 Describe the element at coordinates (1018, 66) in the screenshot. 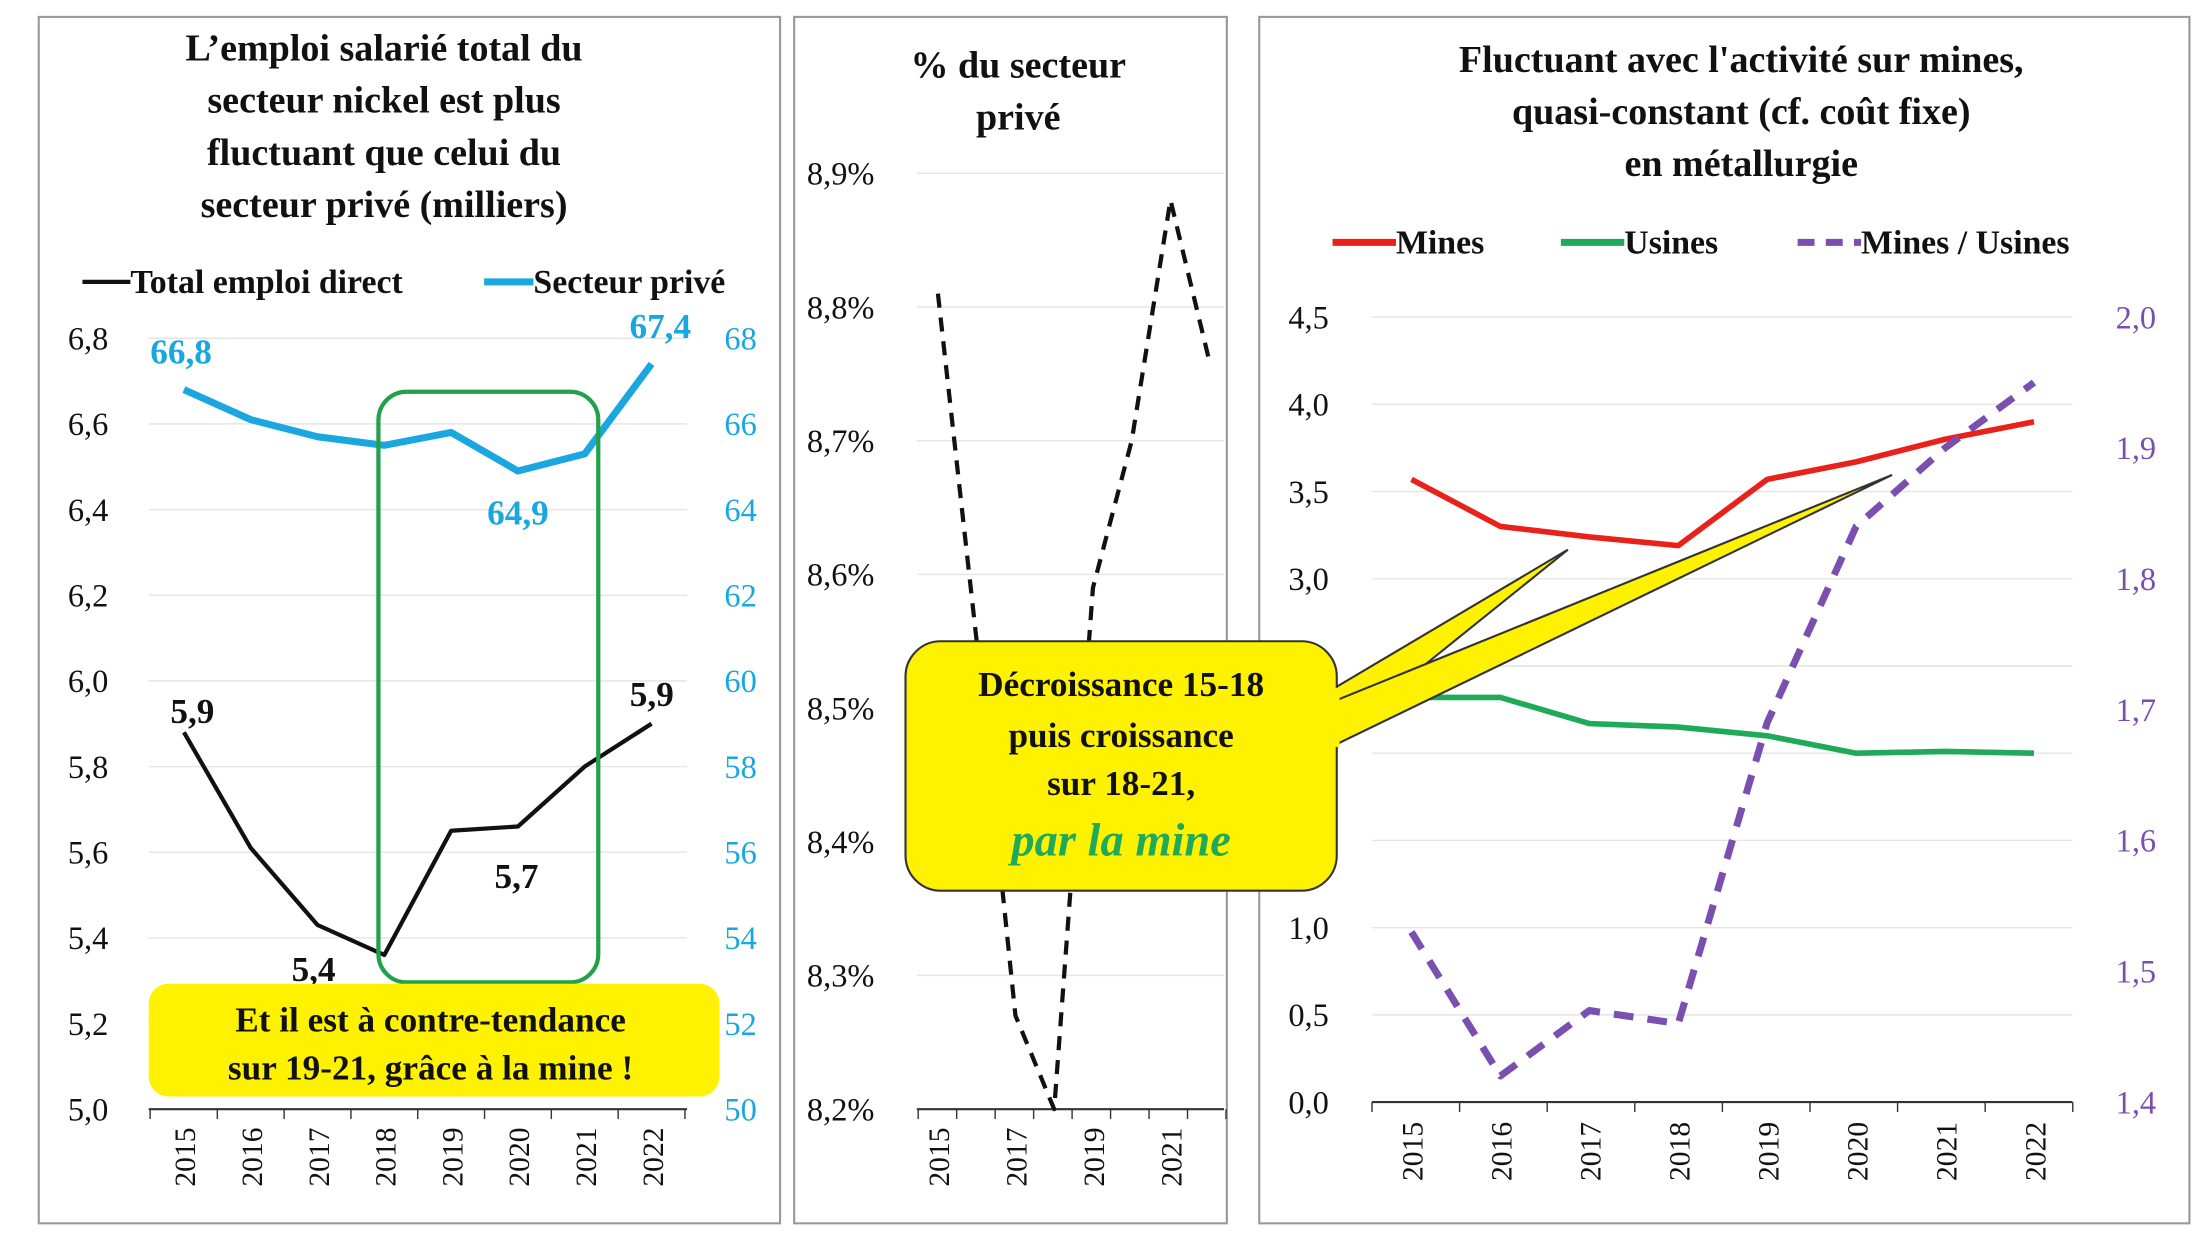

I see `chart2-title-line: % du secteur` at that location.